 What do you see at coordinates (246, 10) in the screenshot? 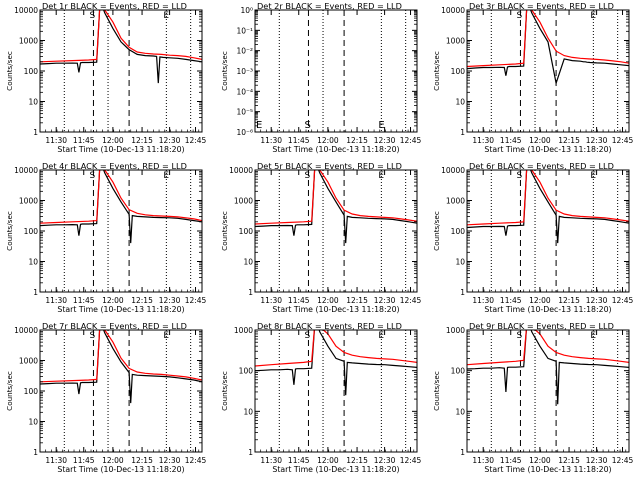
I see `y-tick-label: 10⁰` at bounding box center [246, 10].